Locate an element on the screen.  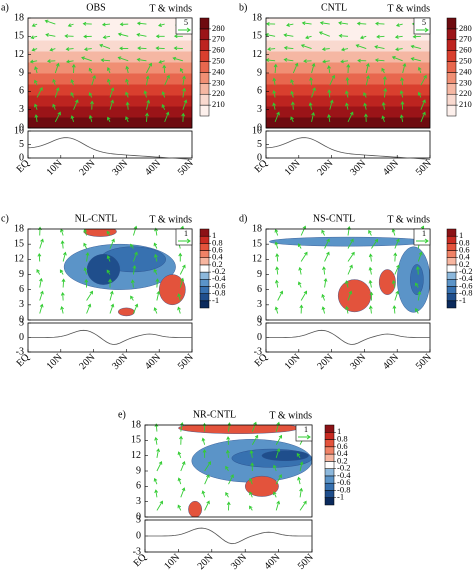
wind-vectors is located at coordinates (349, 269).